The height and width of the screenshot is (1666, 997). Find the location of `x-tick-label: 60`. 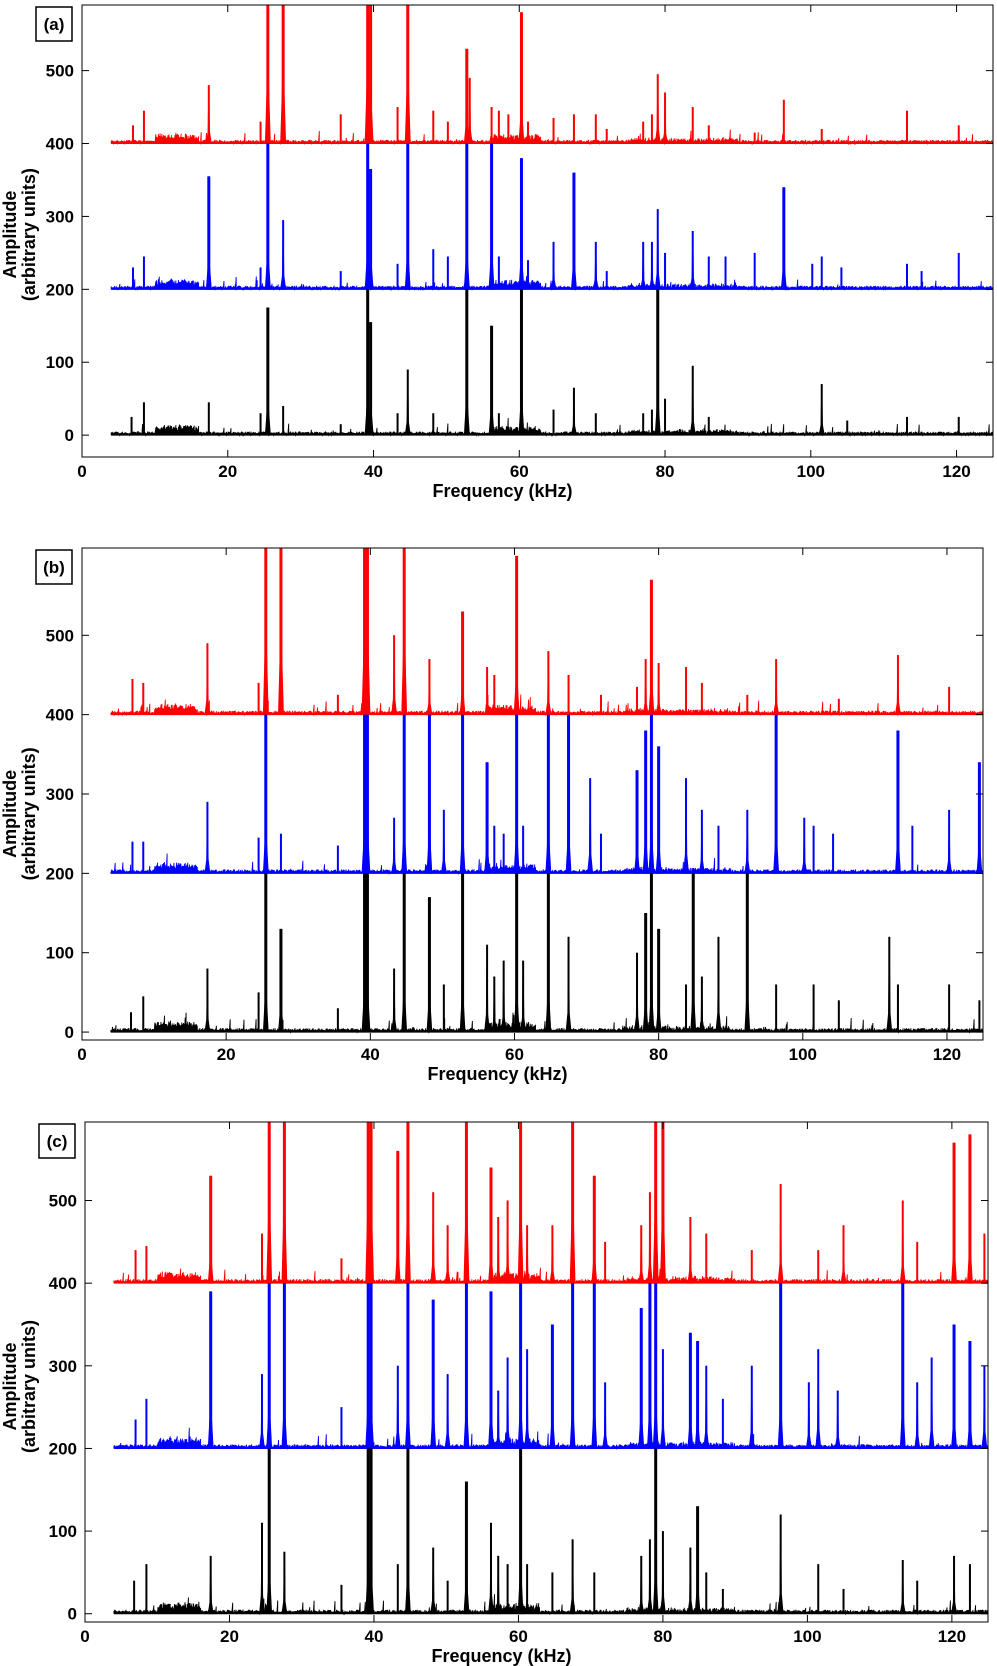

x-tick-label: 60 is located at coordinates (519, 471).